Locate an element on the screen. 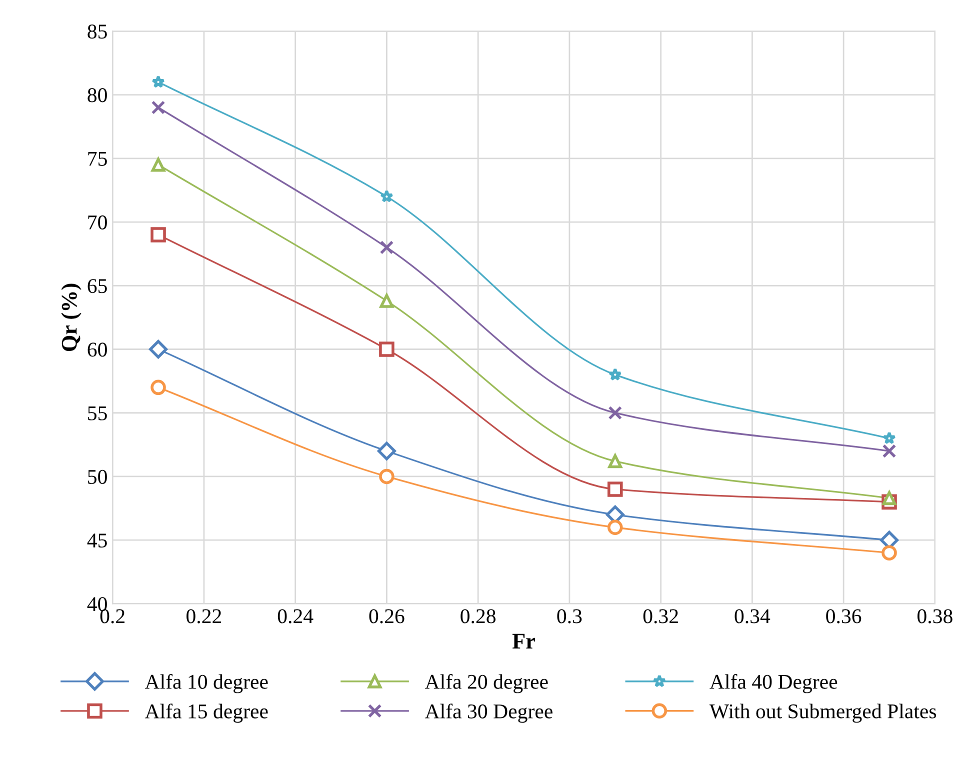 This screenshot has height=779, width=979. x-tick-label: 0.36 is located at coordinates (844, 616).